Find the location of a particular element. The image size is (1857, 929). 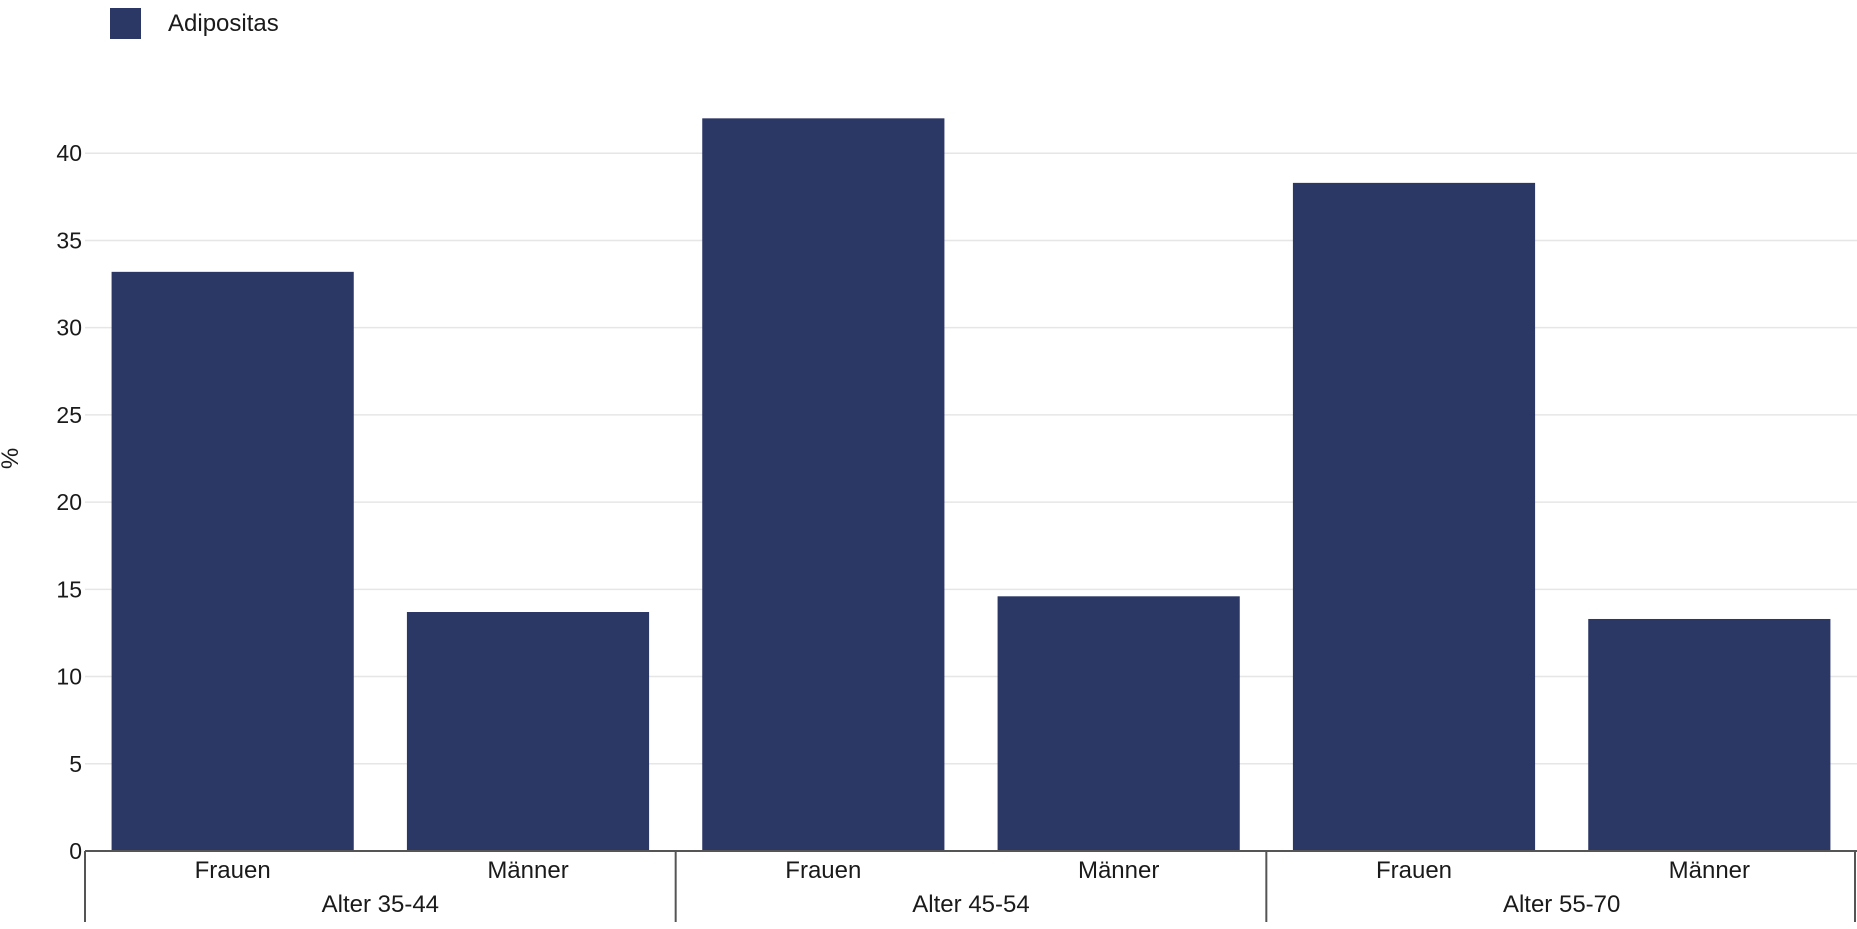

y-tick-label: 35 is located at coordinates (69, 240).